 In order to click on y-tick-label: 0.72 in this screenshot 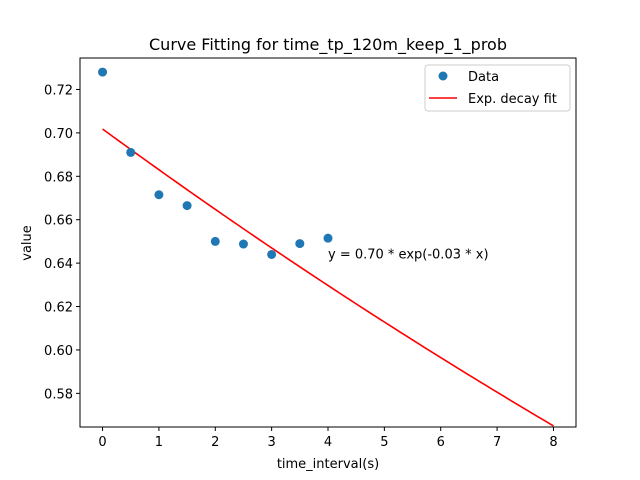, I will do `click(58, 90)`.